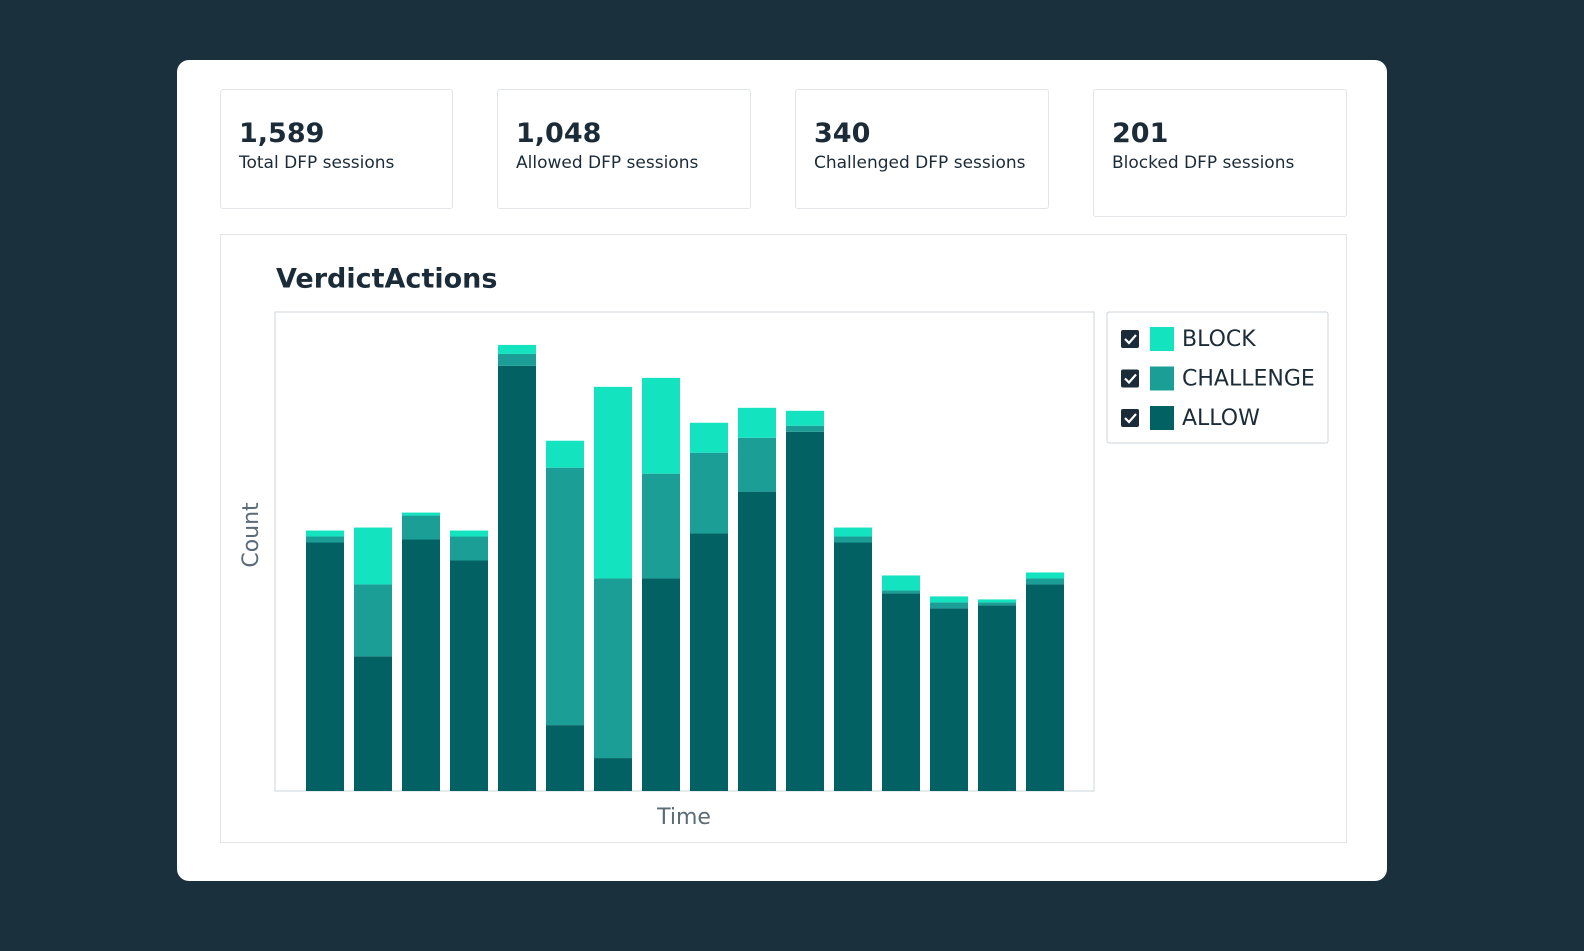 This screenshot has width=1584, height=951. Describe the element at coordinates (386, 279) in the screenshot. I see `chart-title: VerdictActions` at that location.